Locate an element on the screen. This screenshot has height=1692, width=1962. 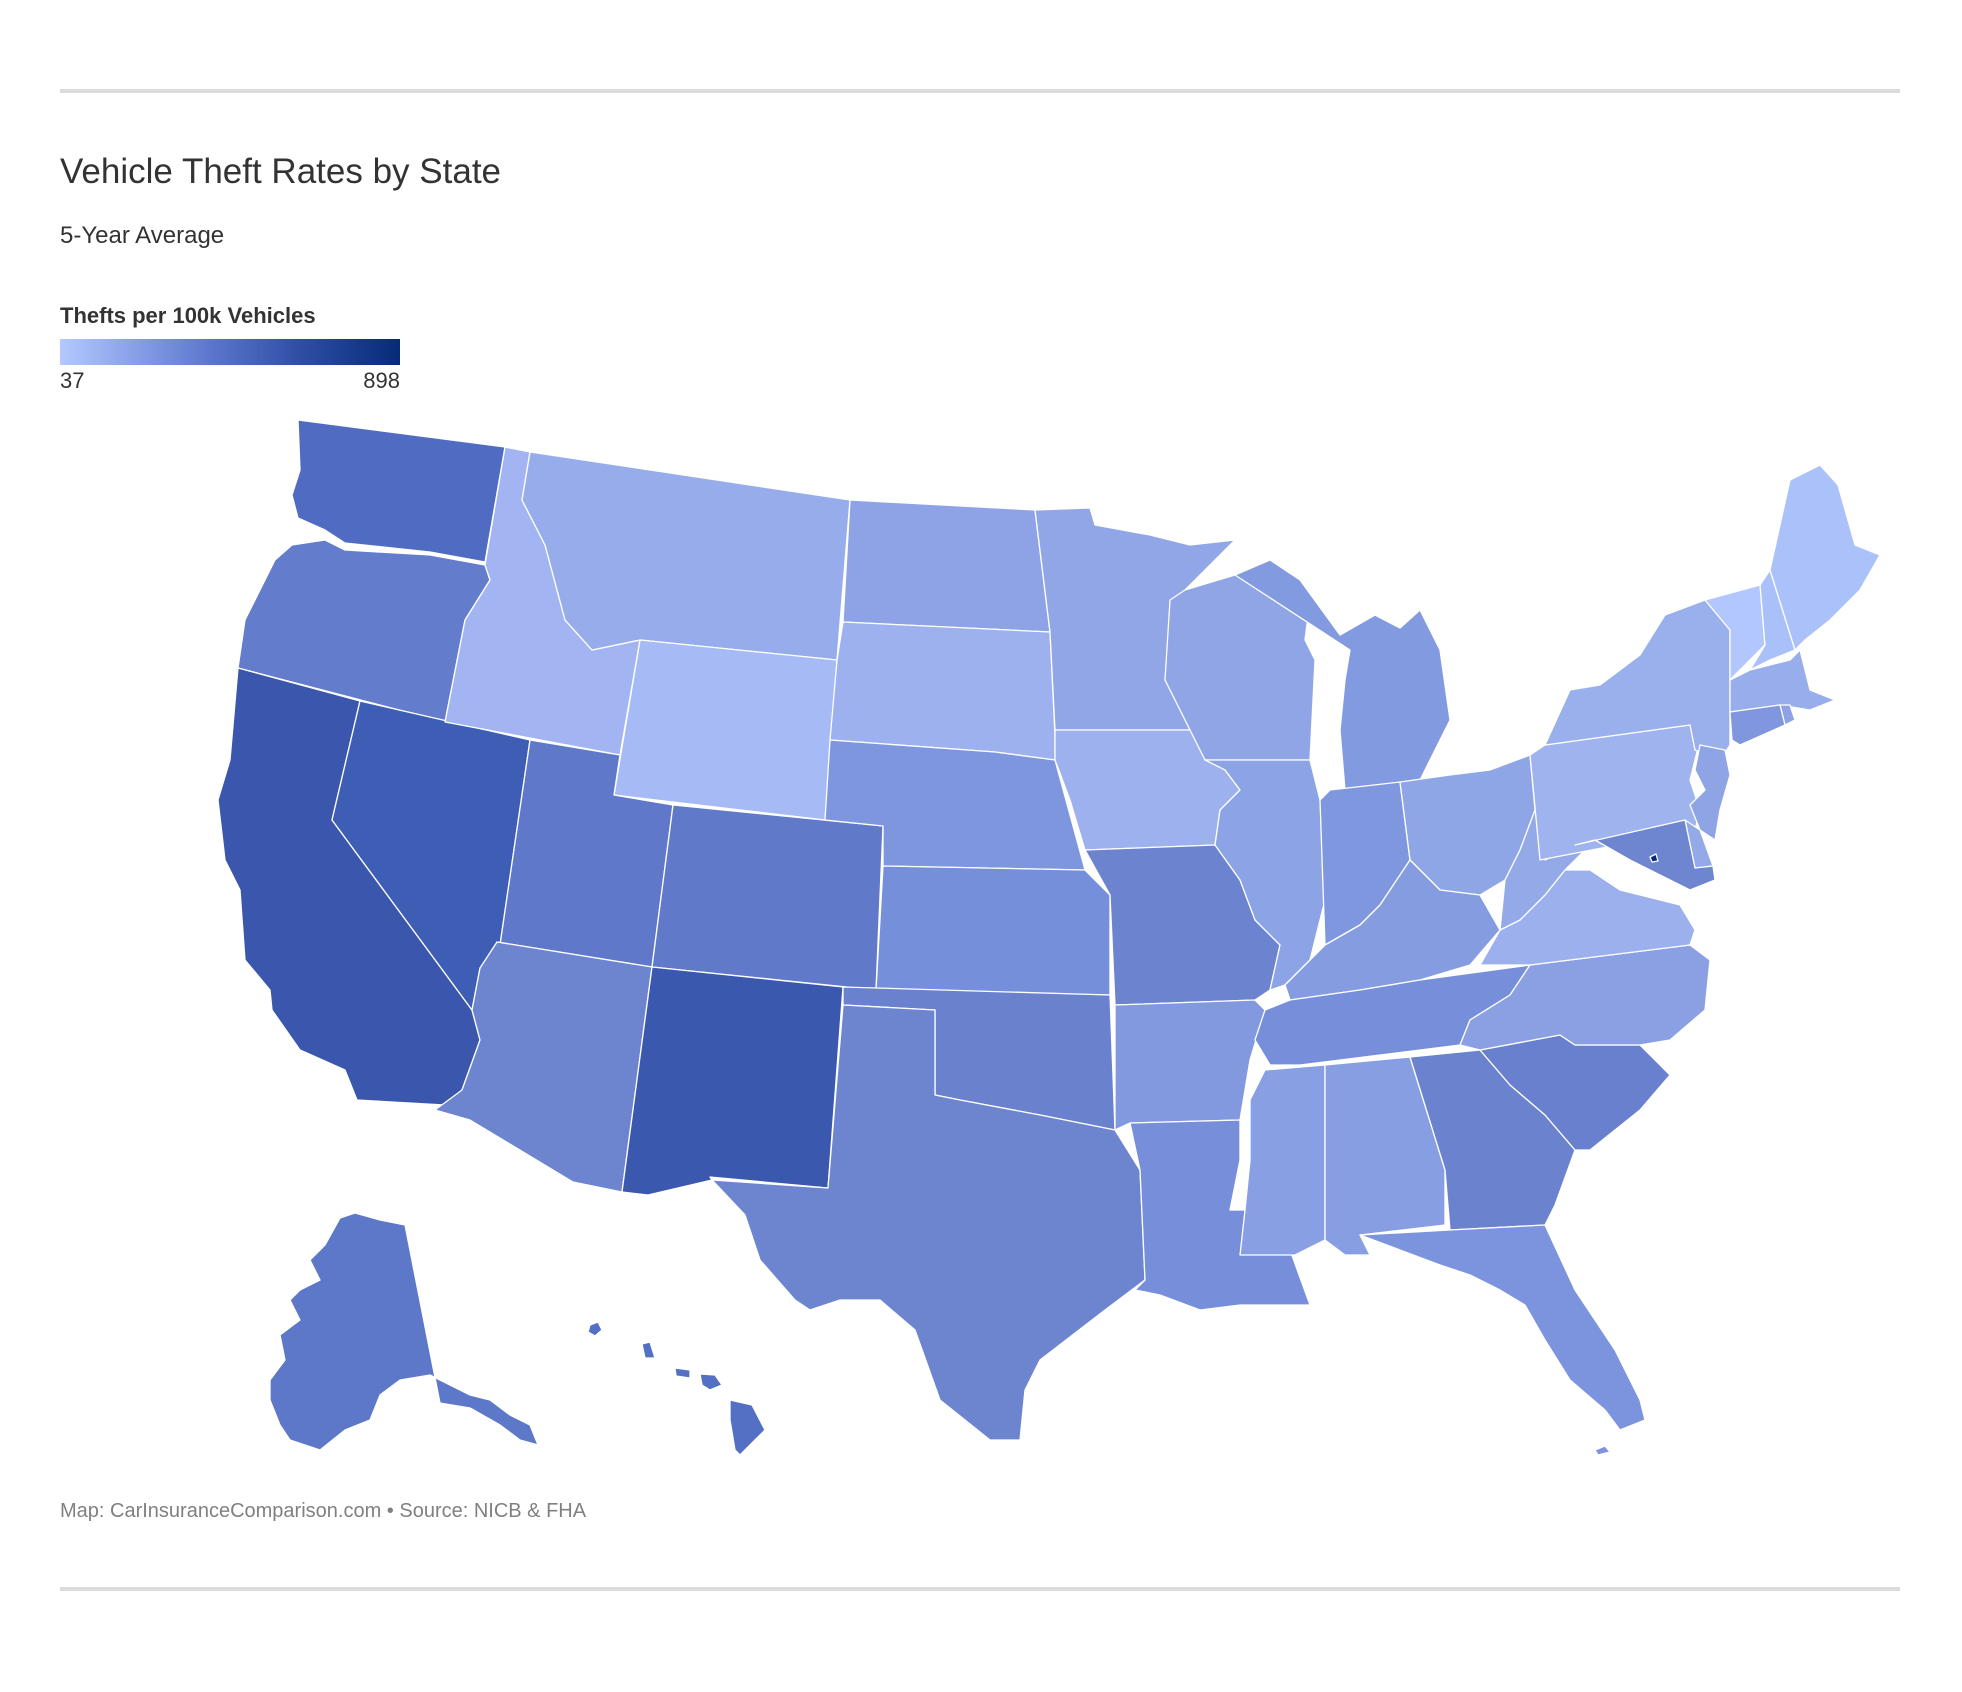
color-legend: Thefts per 100k Vehicles 37 898 is located at coordinates (230, 348).